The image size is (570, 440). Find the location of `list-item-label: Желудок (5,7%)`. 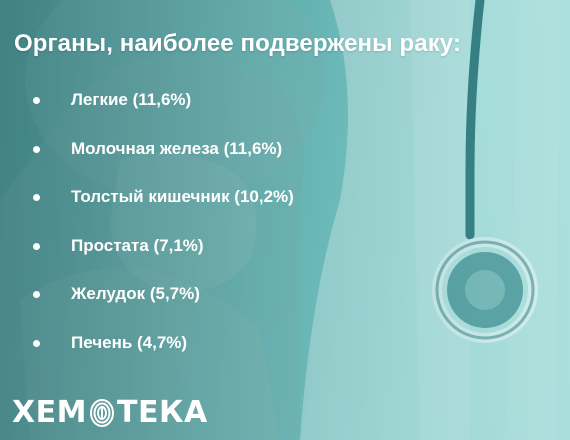

list-item-label: Желудок (5,7%) is located at coordinates (135, 293).